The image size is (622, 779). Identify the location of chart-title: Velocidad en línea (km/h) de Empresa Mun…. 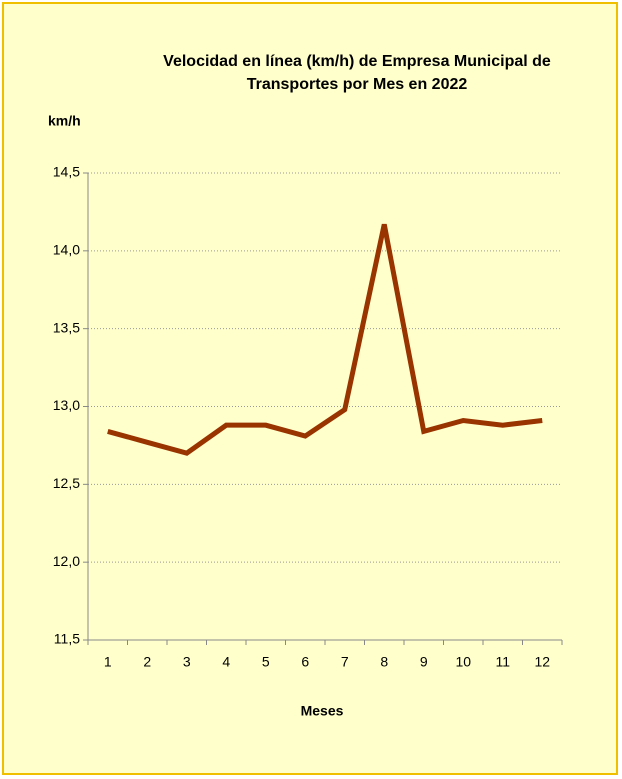
(357, 61).